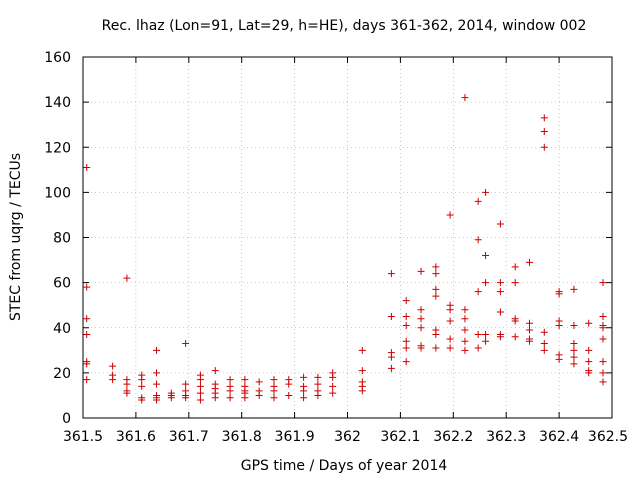  I want to click on x-tick-label: 362.4, so click(559, 437).